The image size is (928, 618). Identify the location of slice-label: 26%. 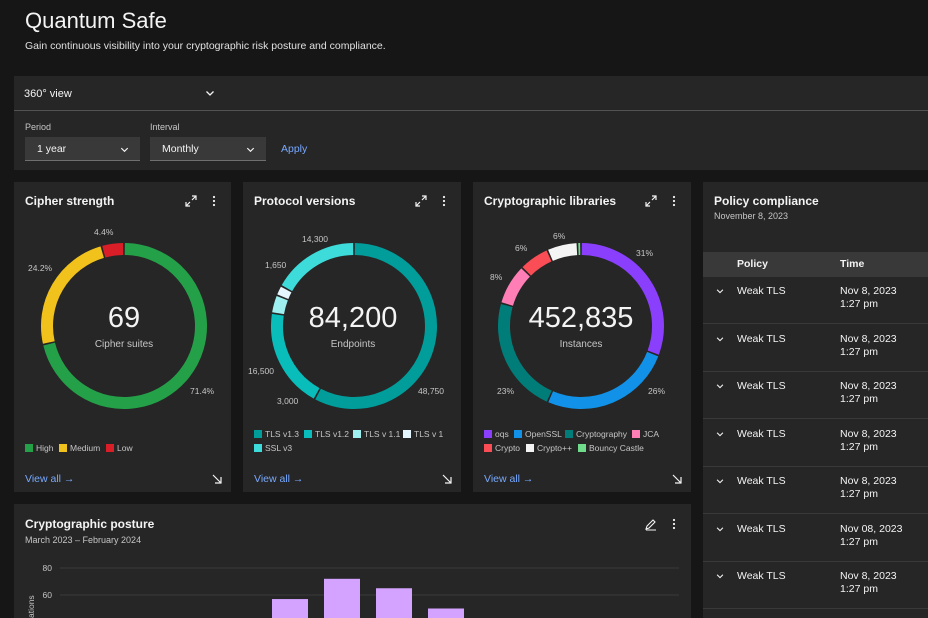
(657, 391).